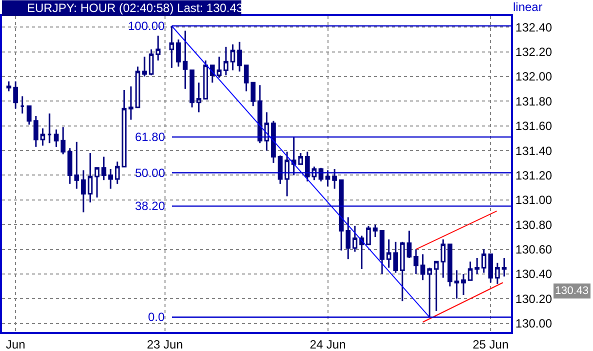 This screenshot has width=593, height=351. What do you see at coordinates (147, 26) in the screenshot?
I see `annotation: 100.00` at bounding box center [147, 26].